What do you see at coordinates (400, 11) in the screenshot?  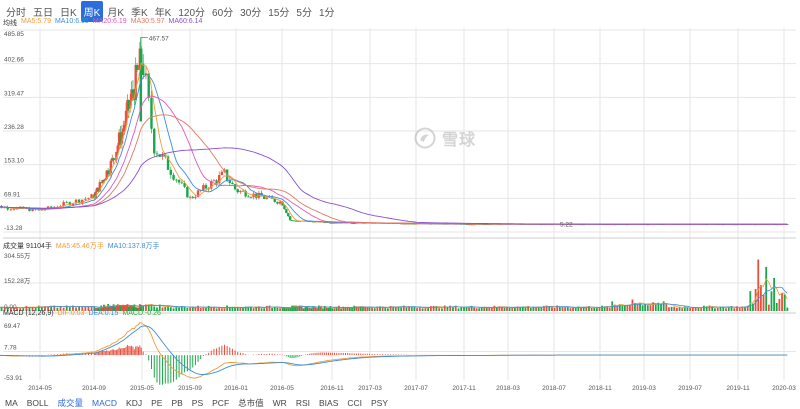 I see `period-tabs: 分时 五日 日K 周K 月K 季K 年K 120分 60分 30分 15分 5分 1分` at bounding box center [400, 11].